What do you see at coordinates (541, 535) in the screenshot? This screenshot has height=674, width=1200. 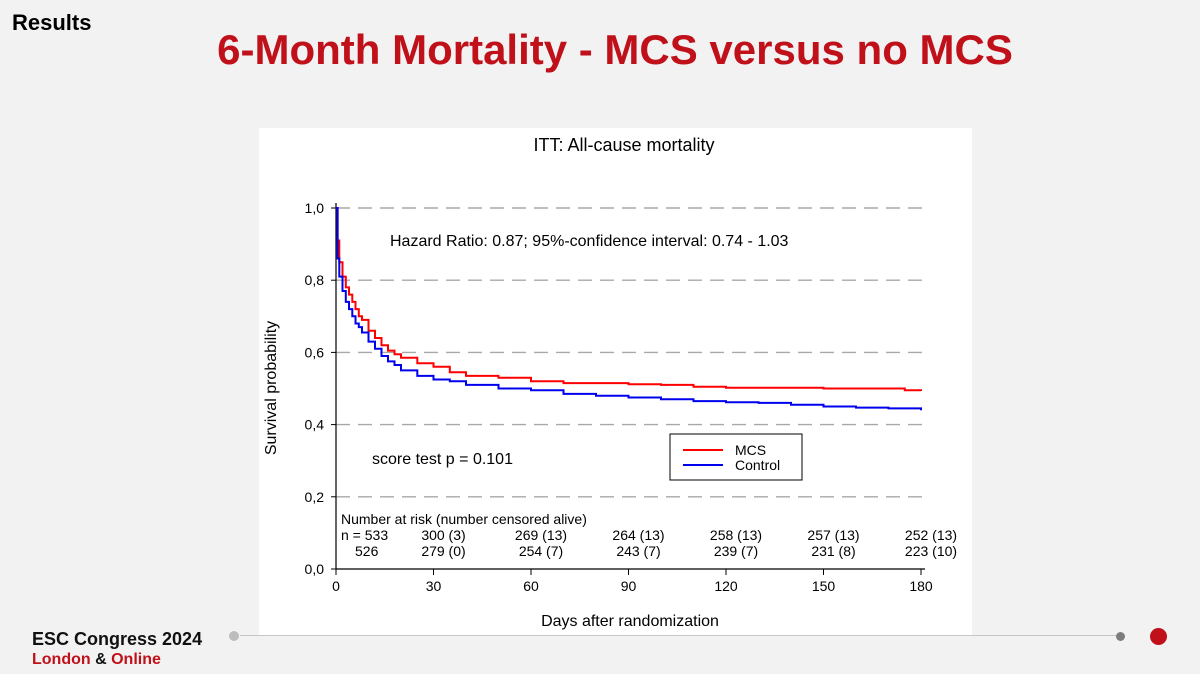 I see `risk-value: 269 (13)` at bounding box center [541, 535].